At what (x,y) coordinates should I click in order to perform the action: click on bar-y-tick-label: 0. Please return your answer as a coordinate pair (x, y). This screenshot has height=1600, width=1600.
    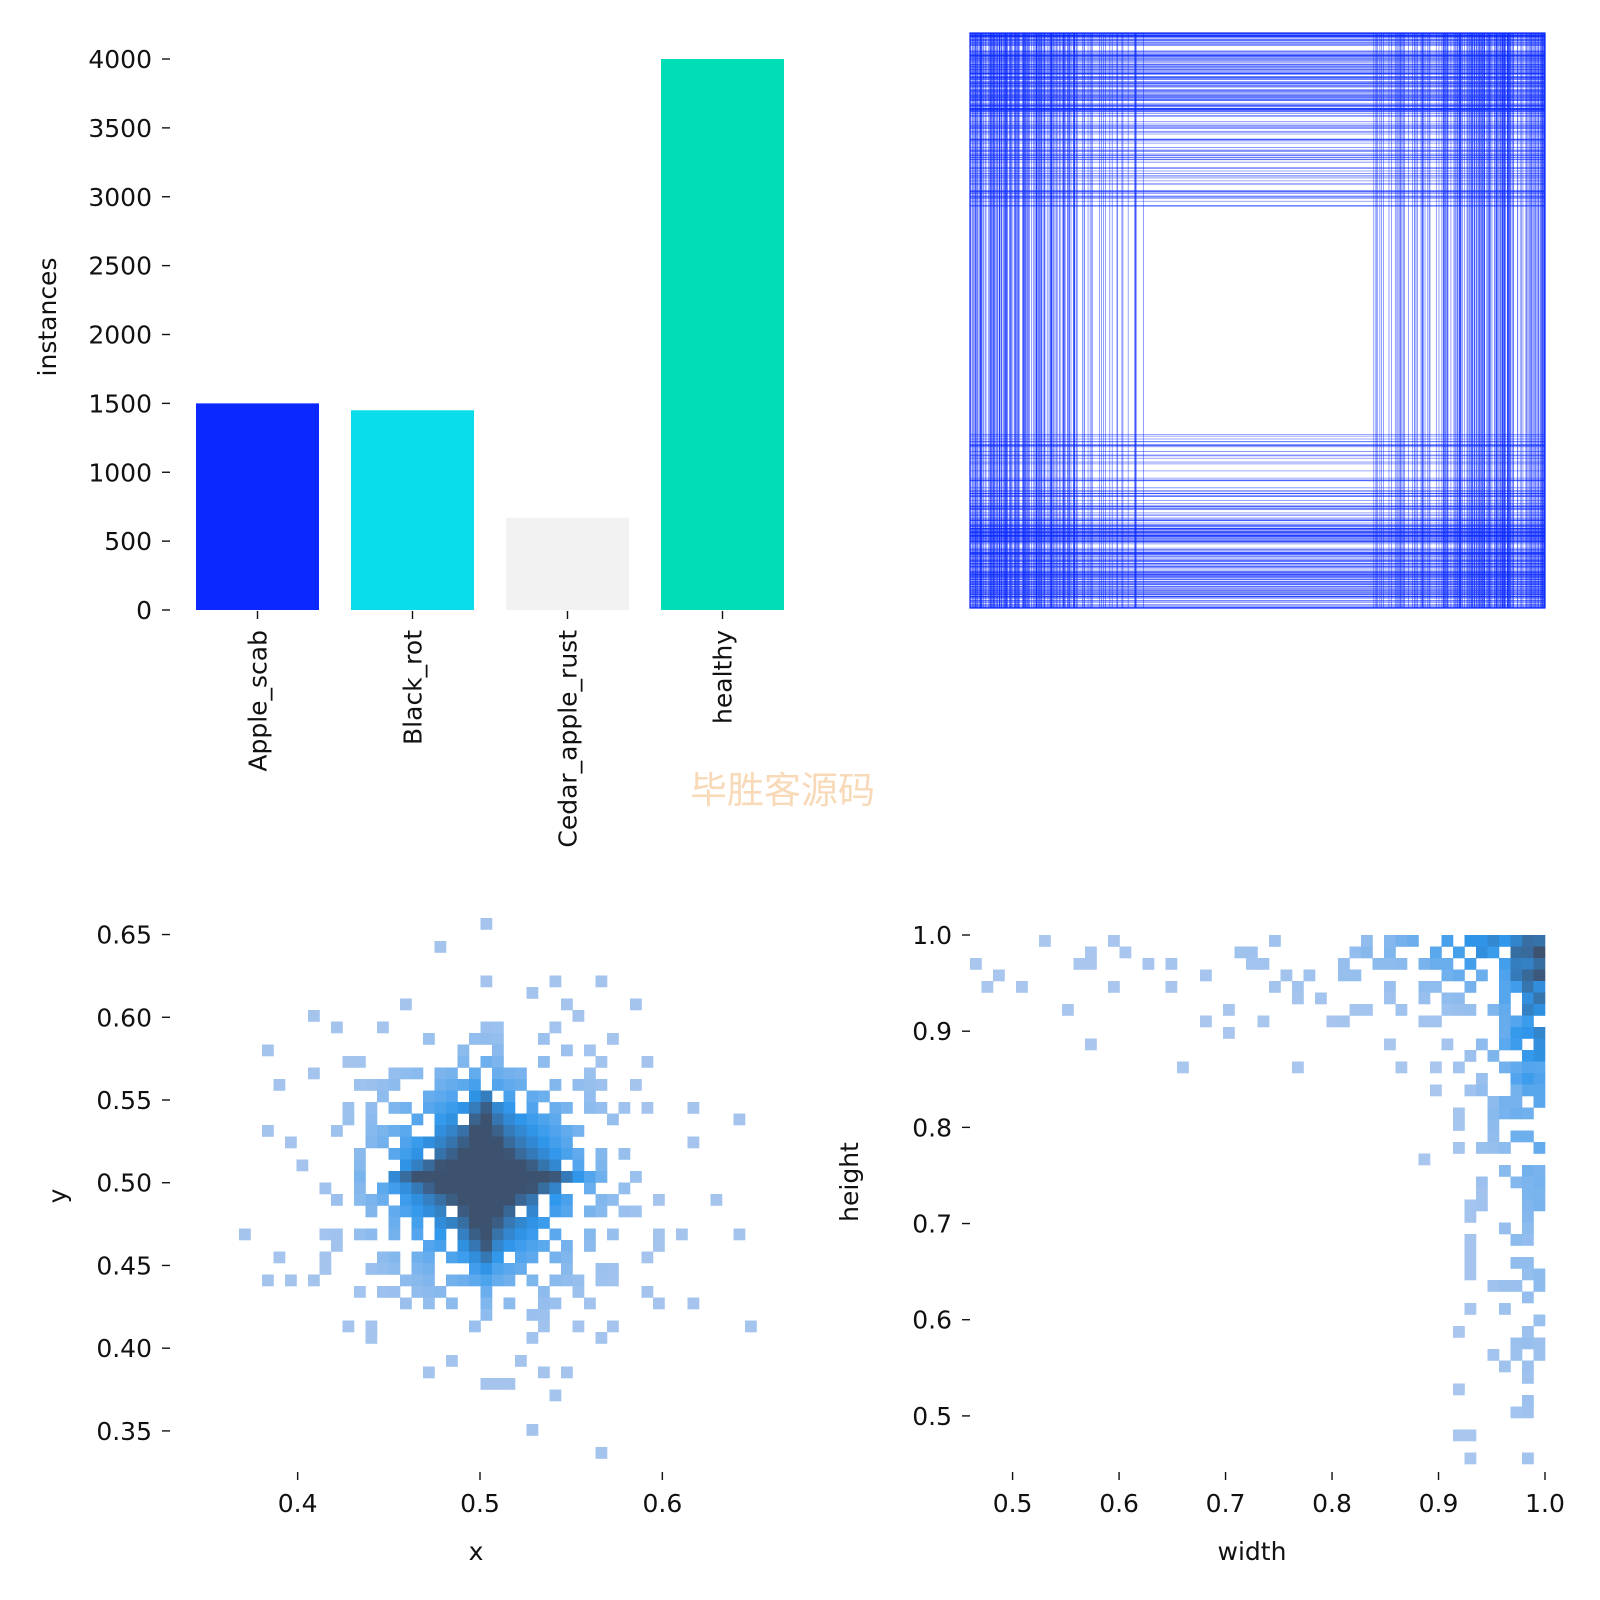
    Looking at the image, I should click on (144, 610).